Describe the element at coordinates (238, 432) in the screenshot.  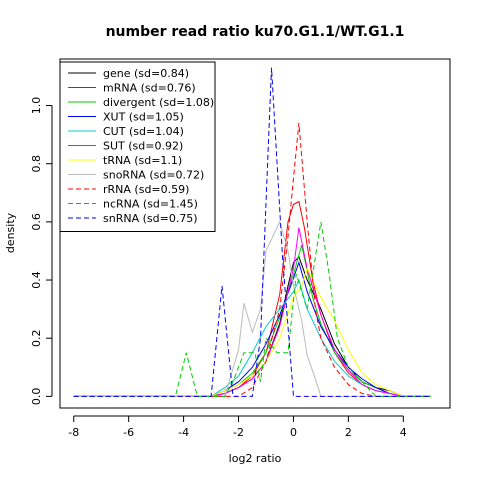
I see `x-tick-label-3: -2` at that location.